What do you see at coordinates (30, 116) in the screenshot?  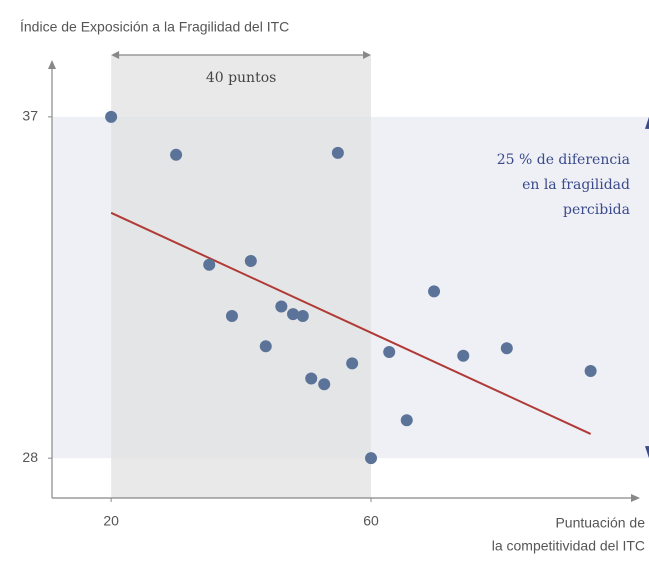 I see `y-tick-label: 37` at bounding box center [30, 116].